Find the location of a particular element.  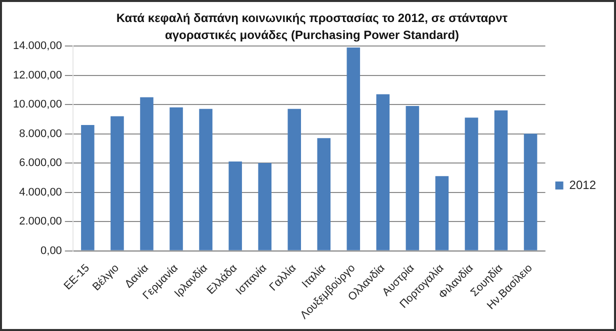

y-tick-label: 10.000,00 is located at coordinates (37, 104).